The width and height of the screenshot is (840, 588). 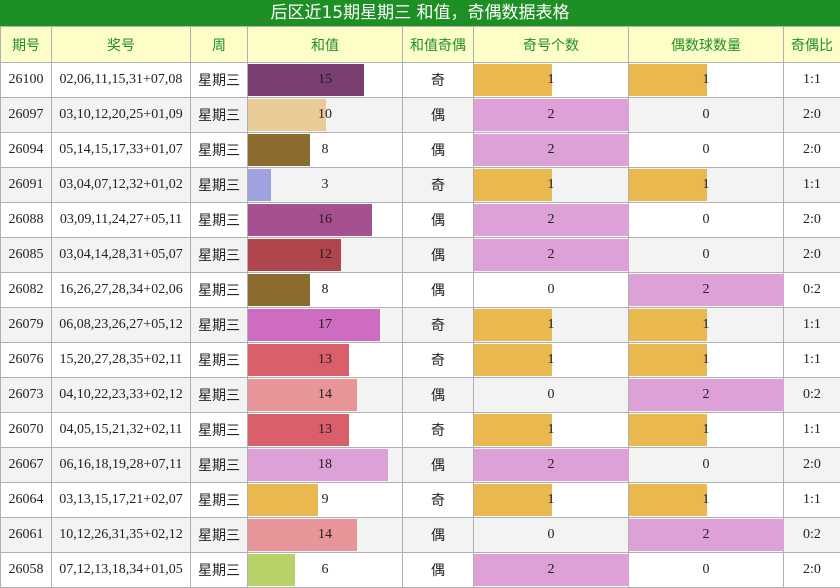 What do you see at coordinates (219, 45) in the screenshot?
I see `header-weekday: 周` at bounding box center [219, 45].